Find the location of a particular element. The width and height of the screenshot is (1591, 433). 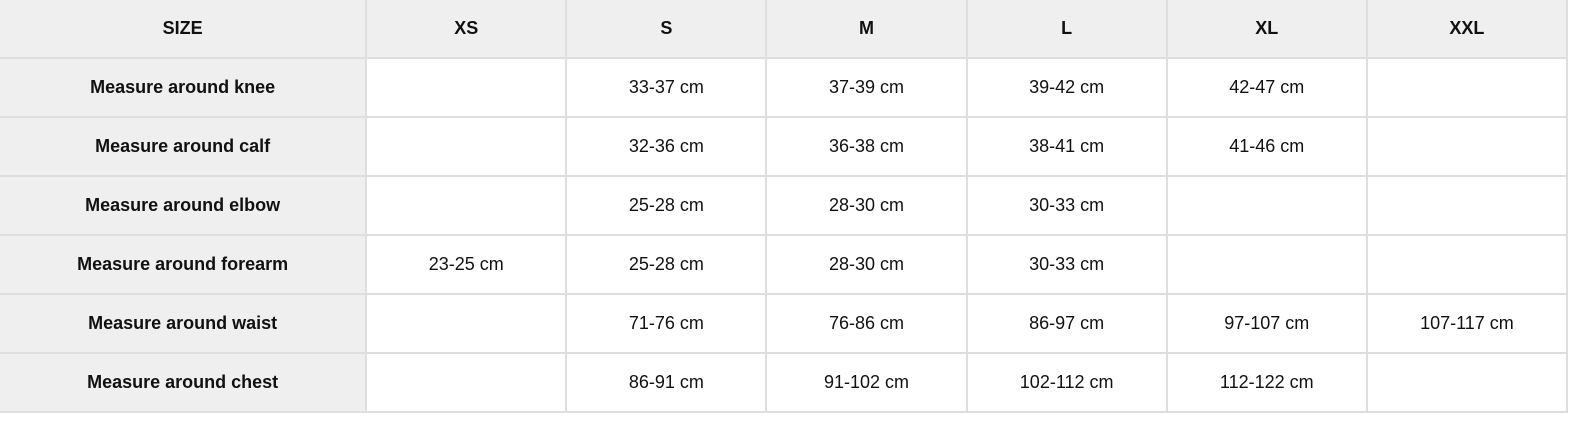

table-cell: 86-91 cm is located at coordinates (666, 382).